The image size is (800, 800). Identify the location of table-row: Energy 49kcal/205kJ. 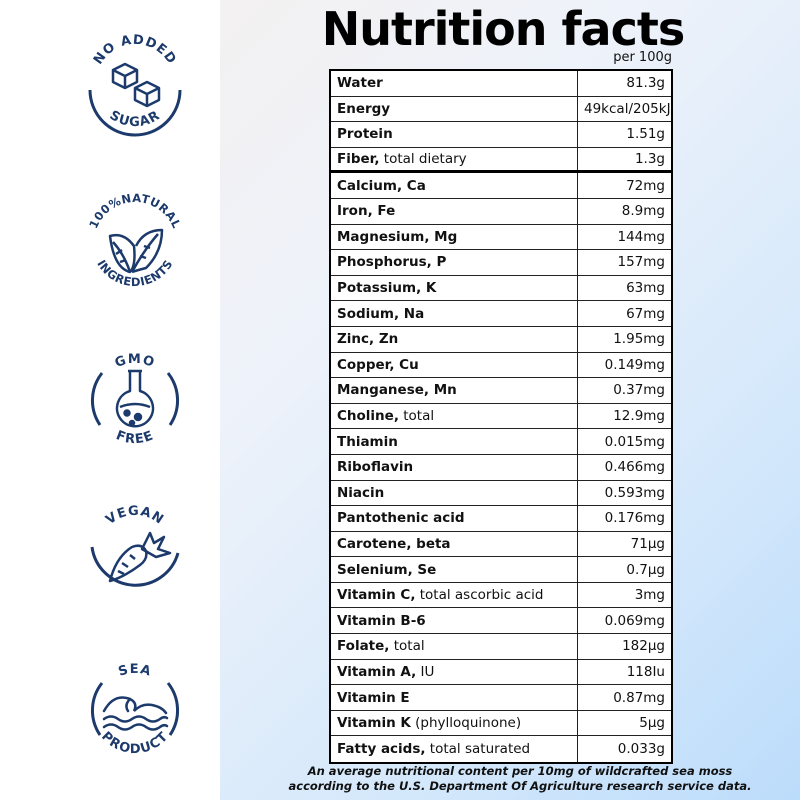
(501, 109).